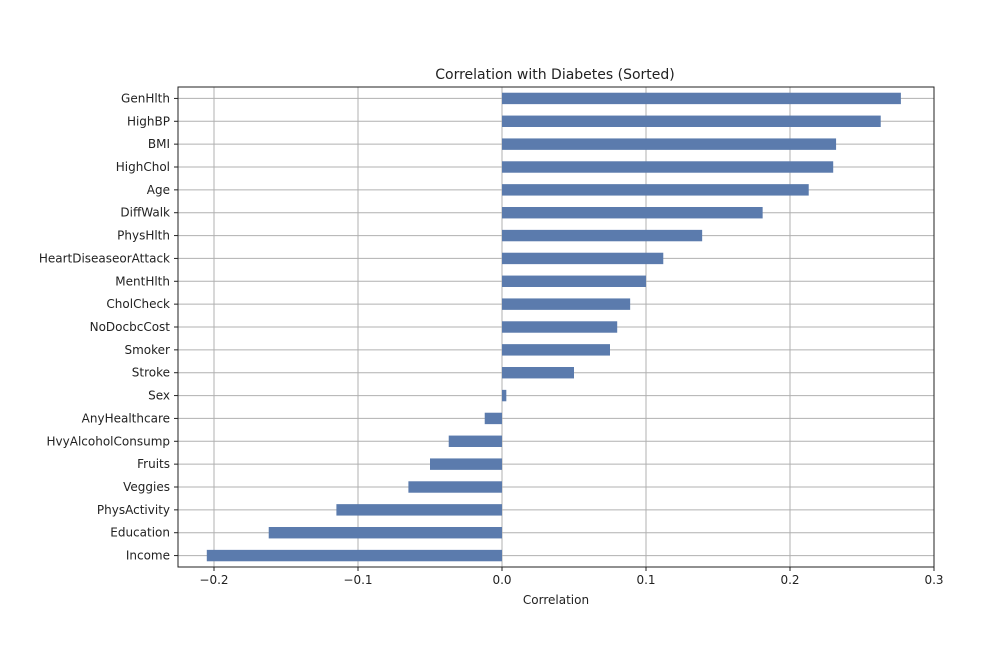 Image resolution: width=994 pixels, height=645 pixels. What do you see at coordinates (142, 281) in the screenshot?
I see `y-tick-label: MentHlth` at bounding box center [142, 281].